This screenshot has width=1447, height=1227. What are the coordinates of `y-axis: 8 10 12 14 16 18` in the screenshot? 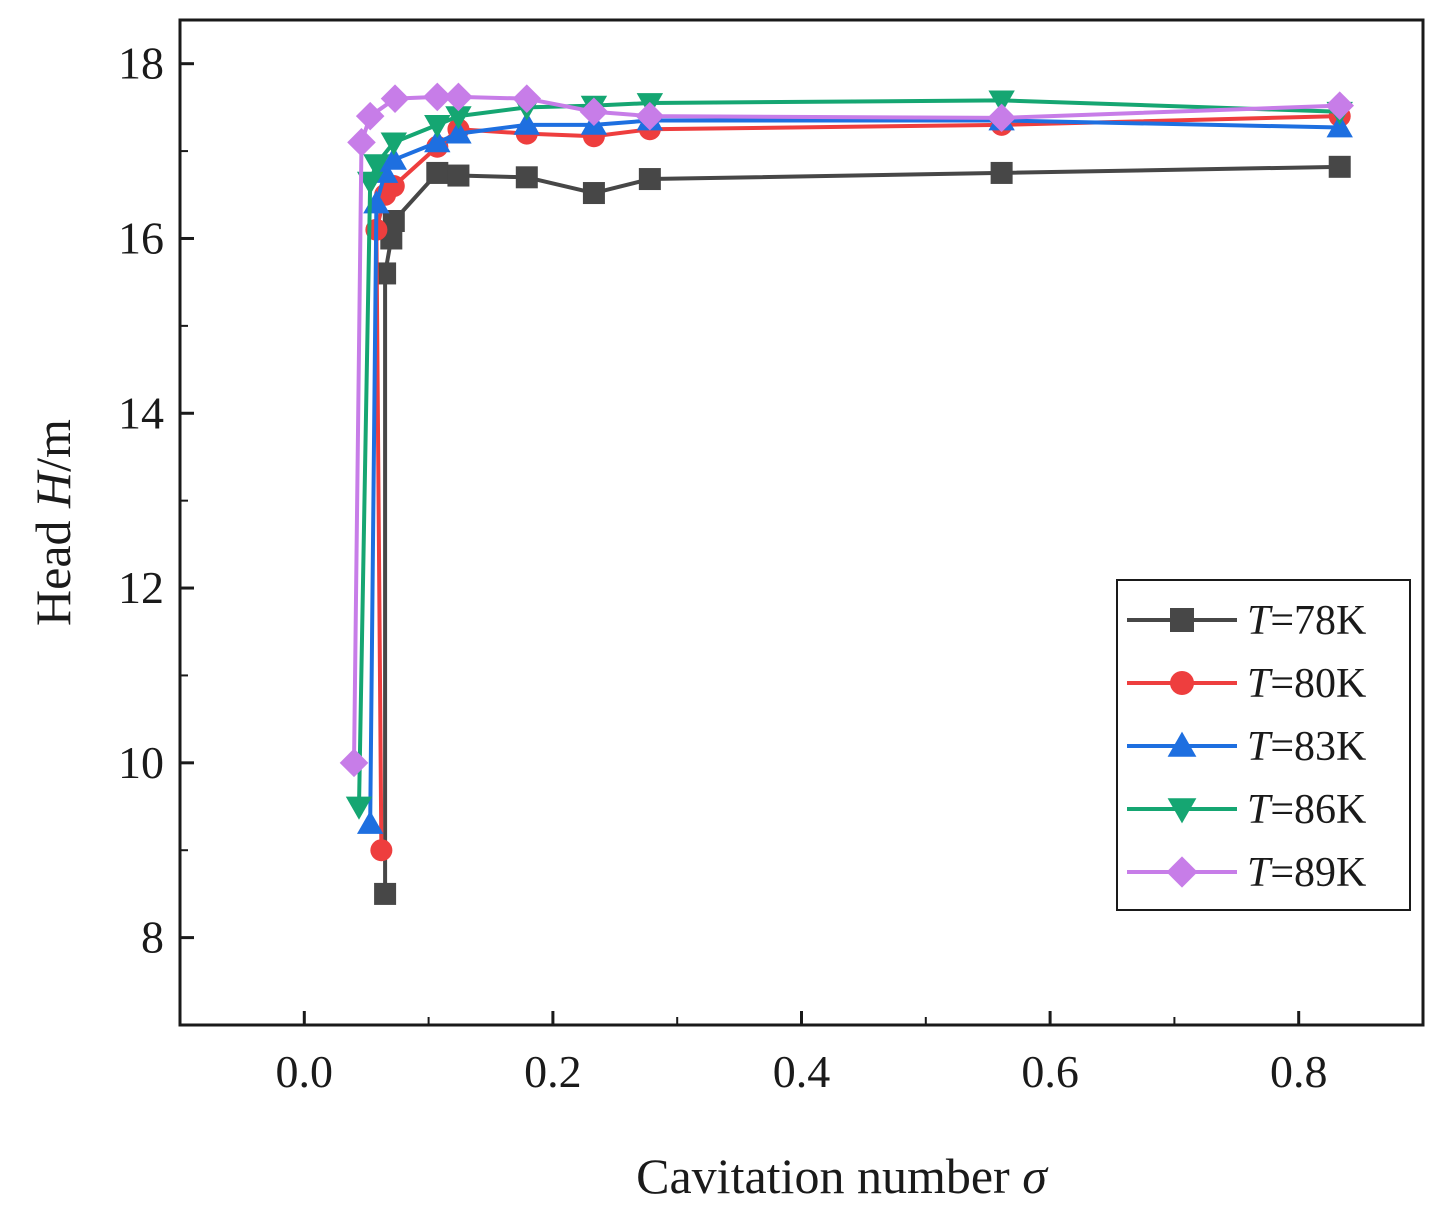 It's located at (156, 500).